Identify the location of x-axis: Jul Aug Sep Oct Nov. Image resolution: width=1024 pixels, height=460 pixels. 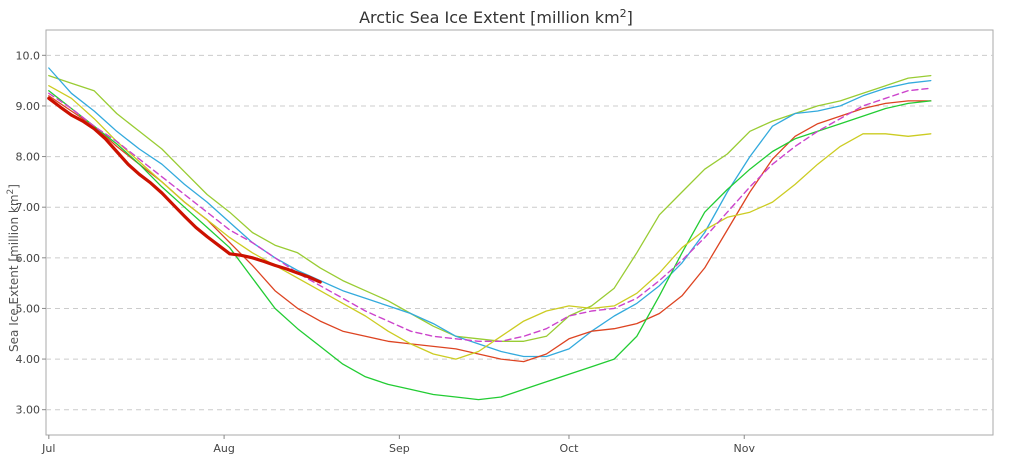
(398, 445).